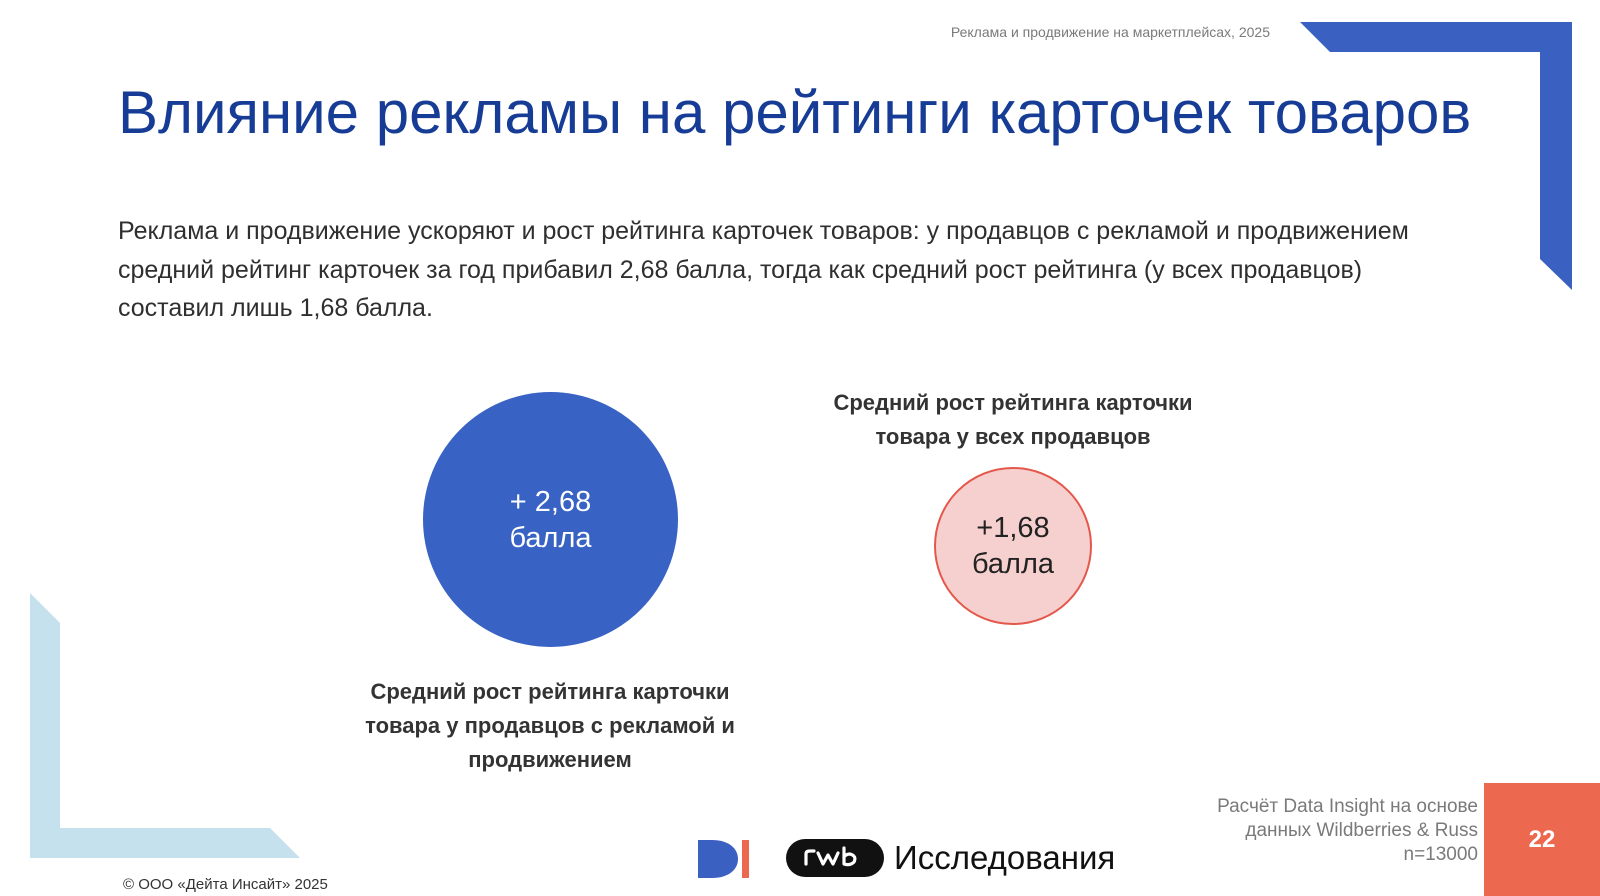  Describe the element at coordinates (1005, 857) in the screenshot. I see `research-logo-text: Исследования` at that location.